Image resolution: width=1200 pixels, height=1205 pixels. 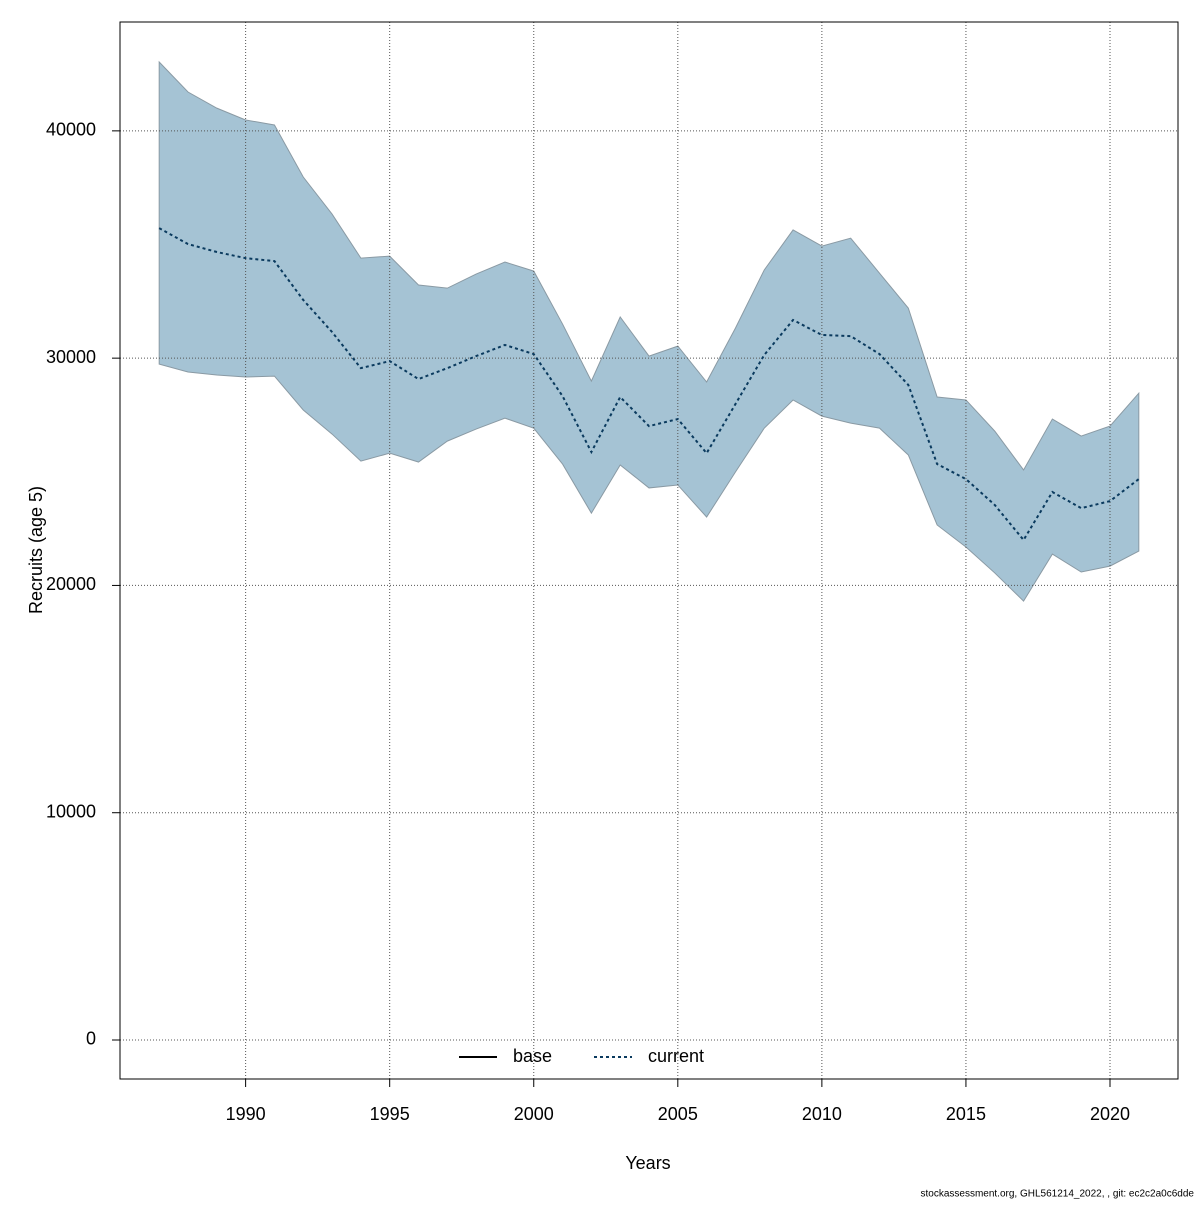 I want to click on x-tick-label: 2020, so click(x=1110, y=1114).